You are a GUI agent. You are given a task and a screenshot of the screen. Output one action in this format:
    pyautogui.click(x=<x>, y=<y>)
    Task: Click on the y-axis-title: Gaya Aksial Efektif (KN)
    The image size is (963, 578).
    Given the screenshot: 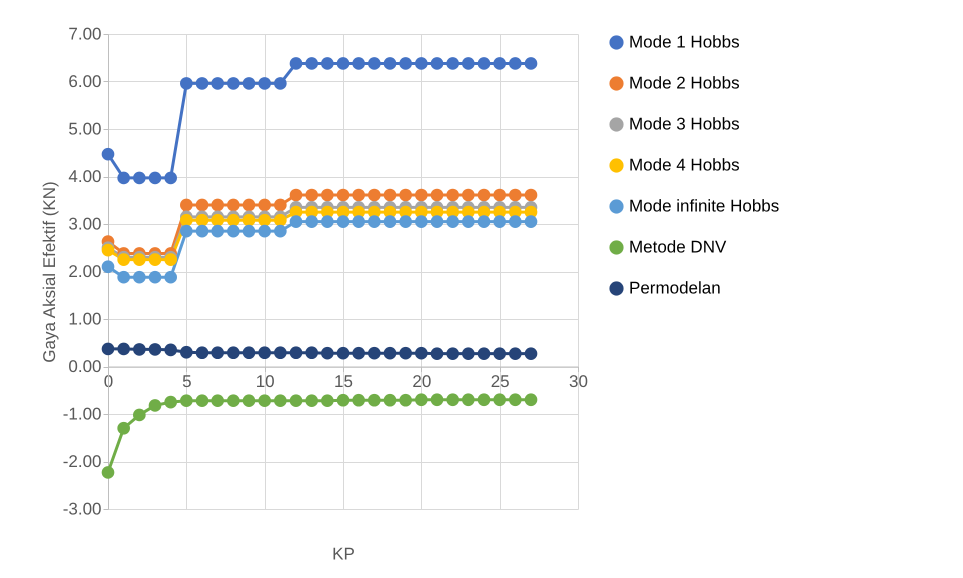 What is the action you would take?
    pyautogui.click(x=49, y=272)
    